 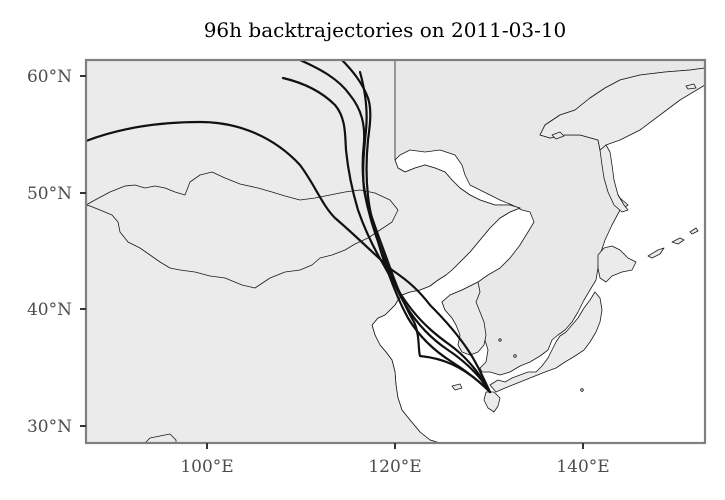 I want to click on map-title: 96h backtrajectories on 2011-03-10, so click(x=385, y=30).